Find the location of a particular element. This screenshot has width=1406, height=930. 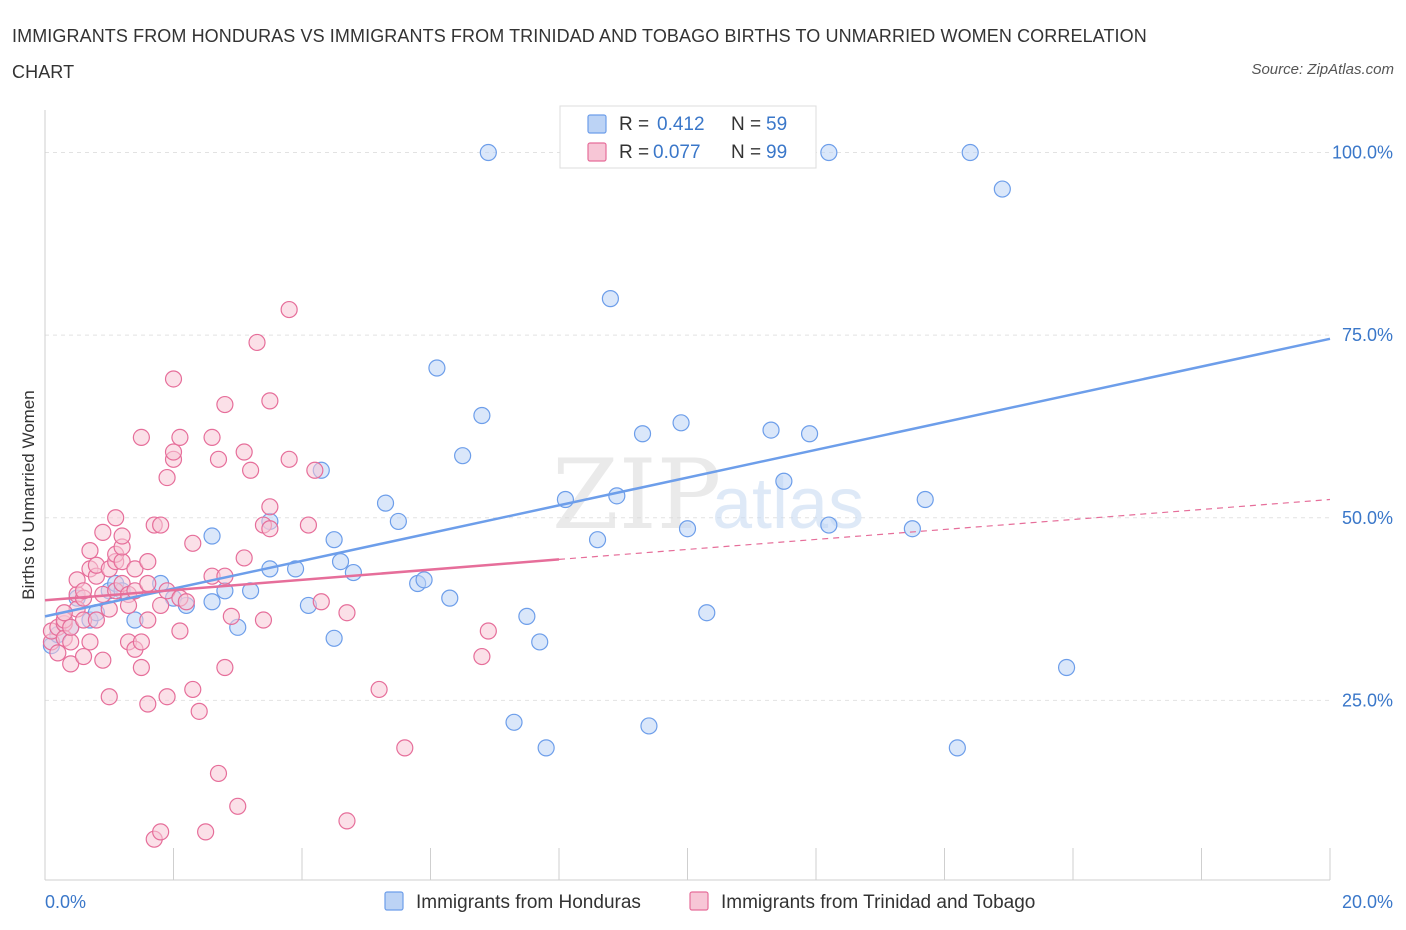

legend-n-value-honduras: 59 is located at coordinates (776, 124).